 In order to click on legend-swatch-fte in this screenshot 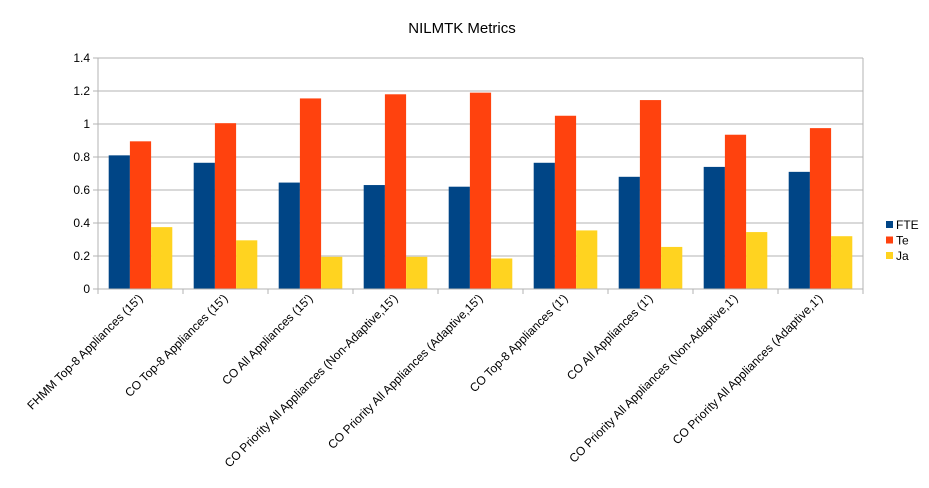, I will do `click(889, 224)`.